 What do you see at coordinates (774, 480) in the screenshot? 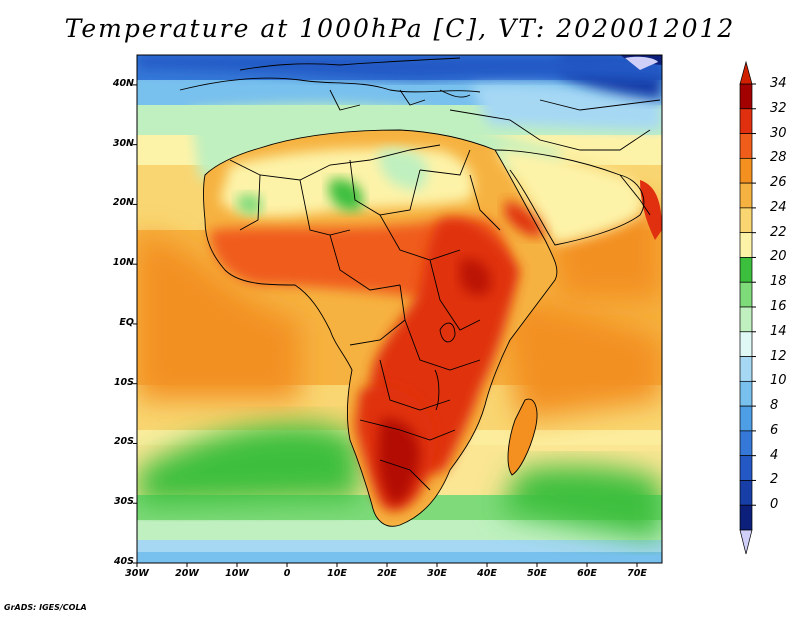
I see `colorbar-label: 2` at bounding box center [774, 480].